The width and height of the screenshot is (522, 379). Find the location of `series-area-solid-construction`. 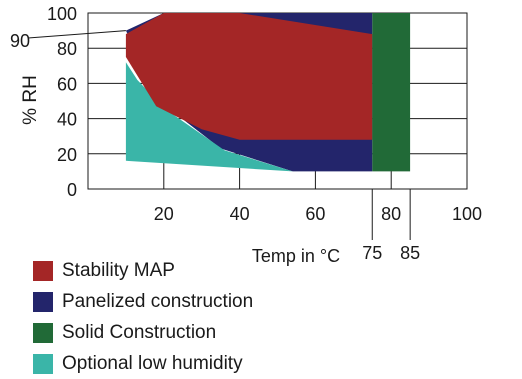

series-area-solid-construction is located at coordinates (391, 92).